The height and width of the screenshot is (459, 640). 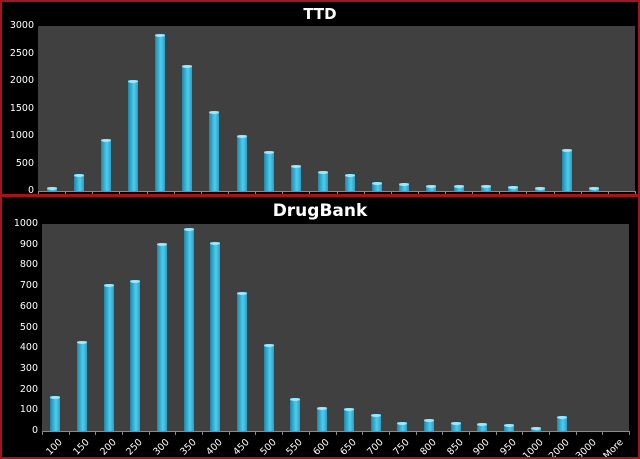 What do you see at coordinates (28, 389) in the screenshot?
I see `y-tick-label: 200` at bounding box center [28, 389].